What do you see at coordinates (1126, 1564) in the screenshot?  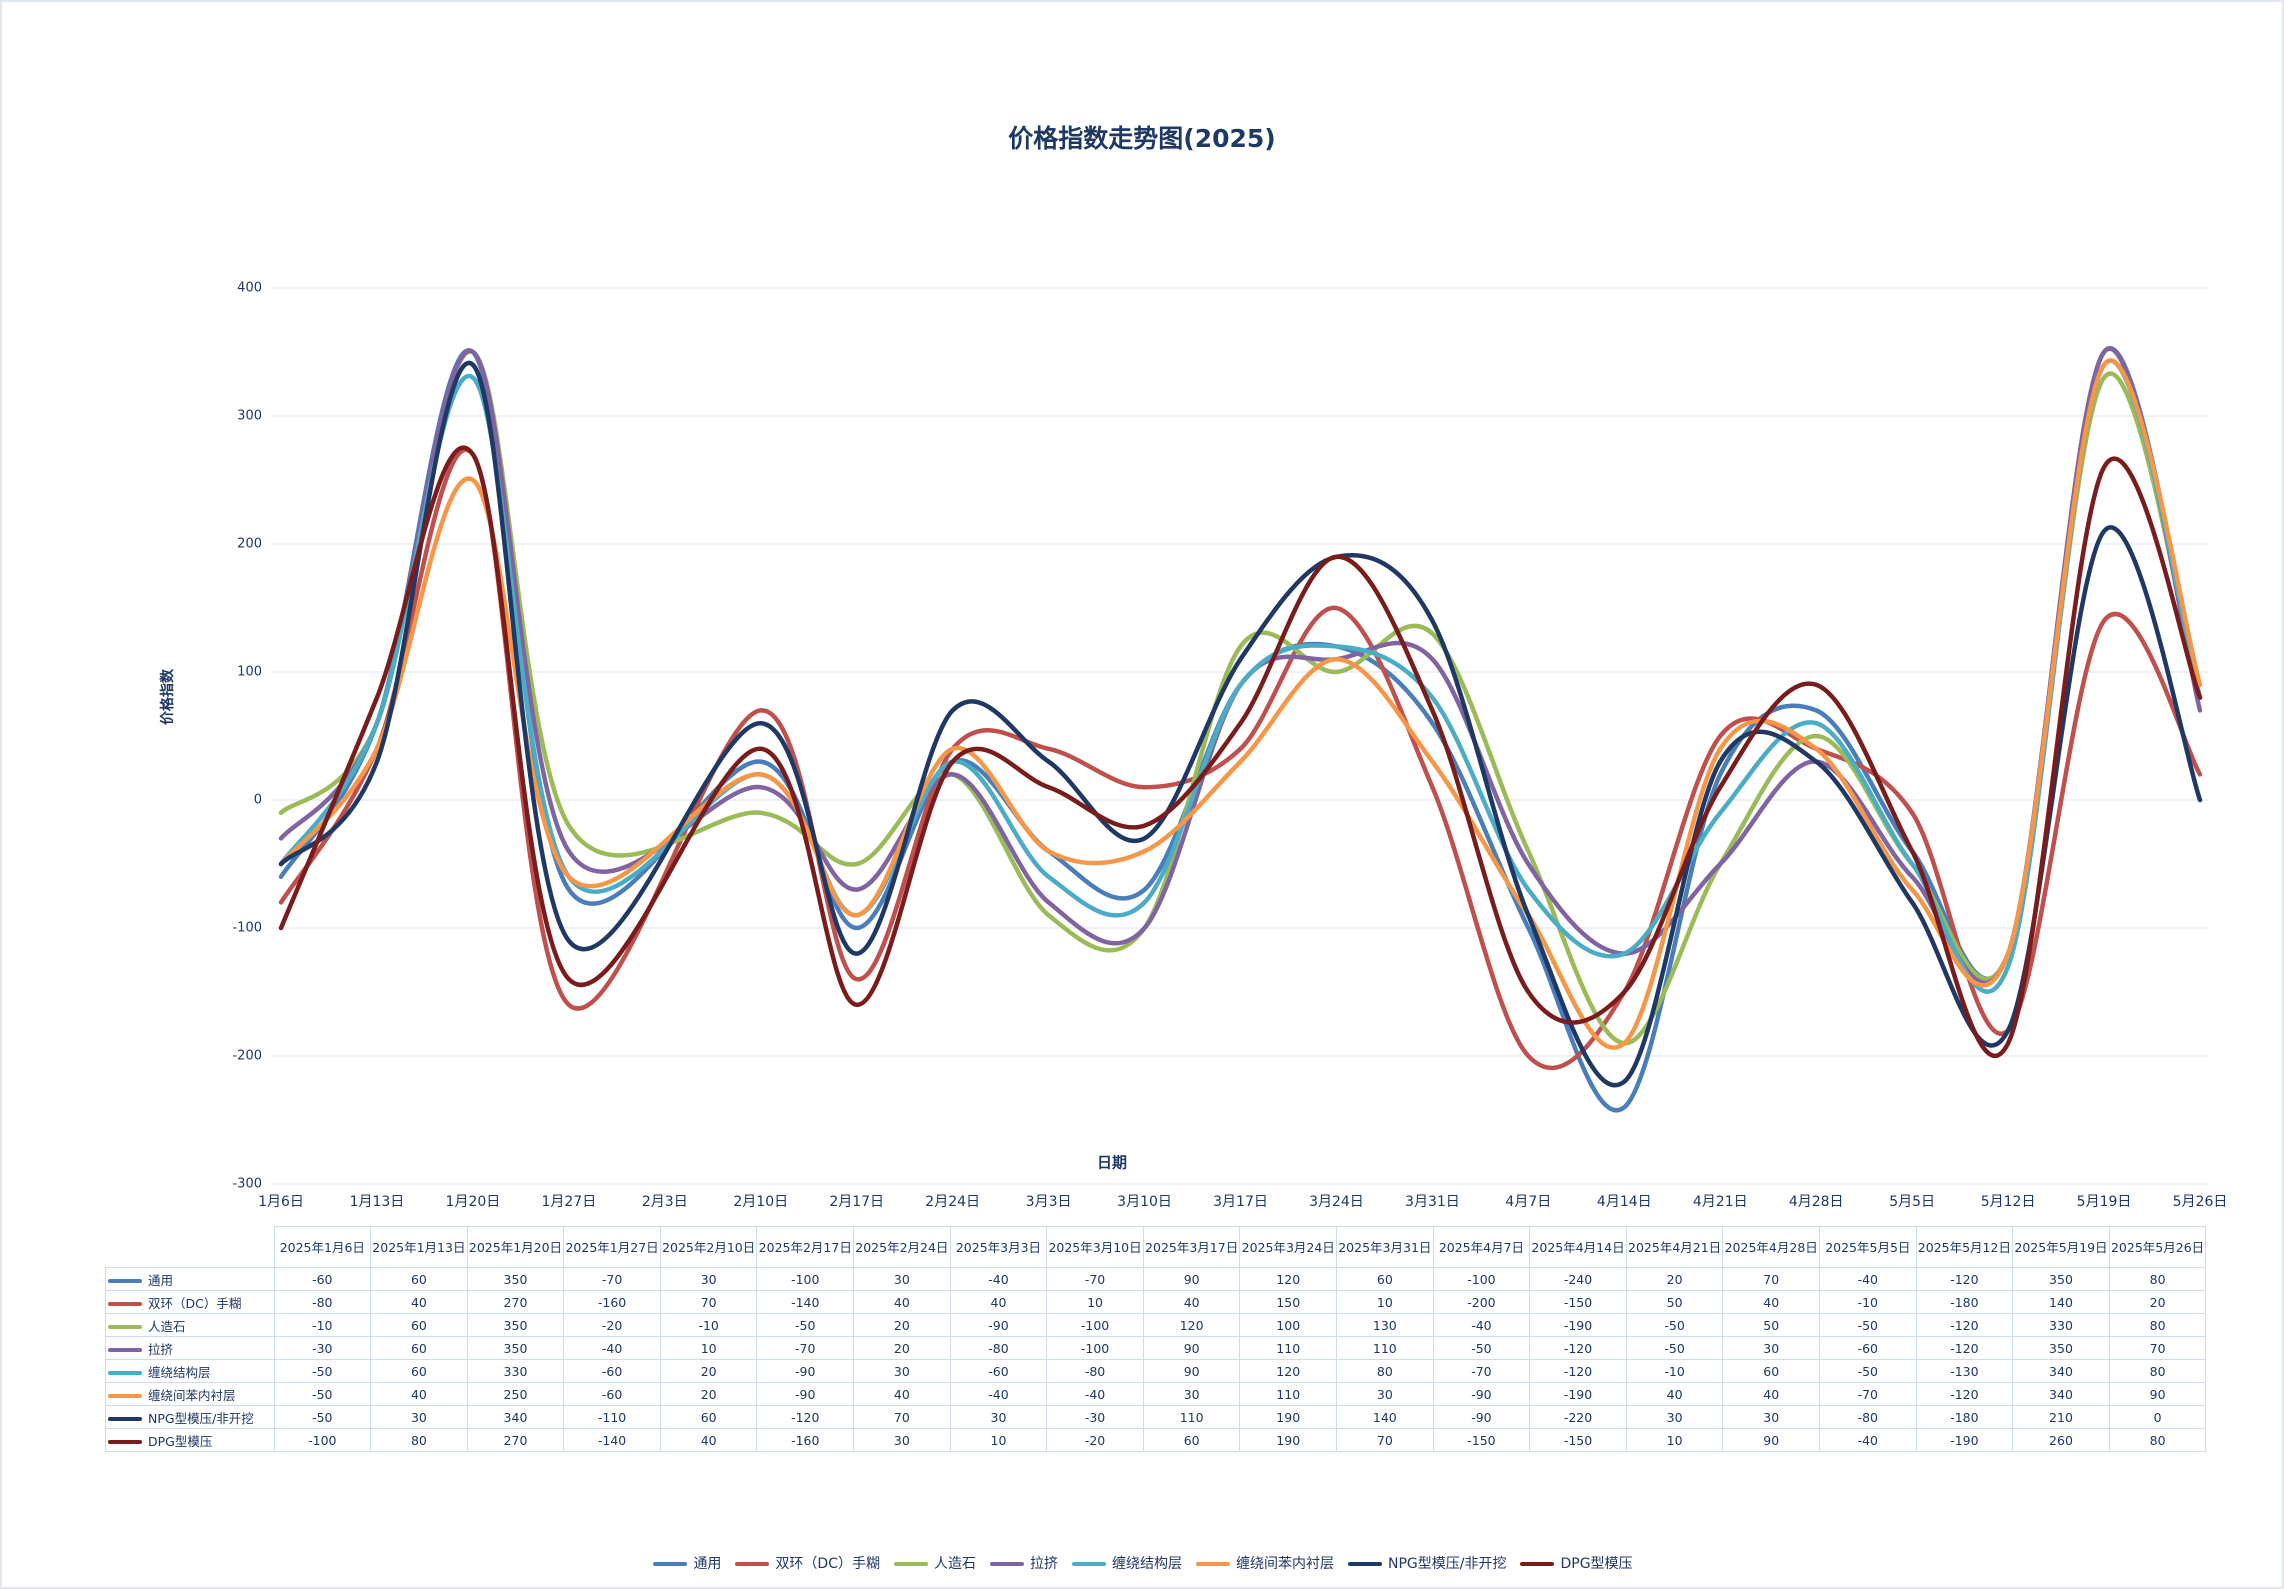 I see `legend-item: 缠绕结构层` at bounding box center [1126, 1564].